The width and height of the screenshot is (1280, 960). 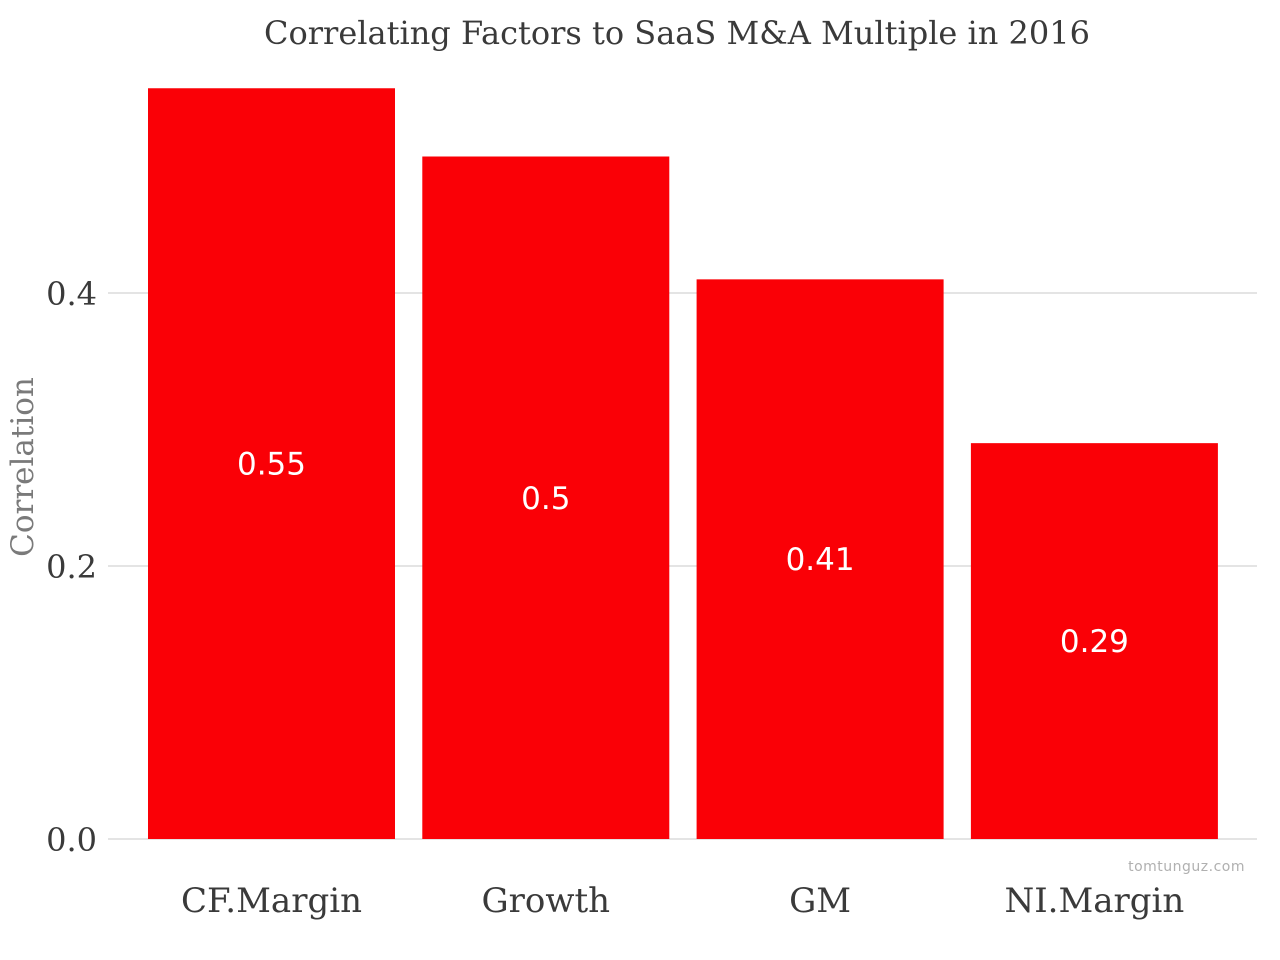 What do you see at coordinates (23, 467) in the screenshot?
I see `y-axis-label: Correlation` at bounding box center [23, 467].